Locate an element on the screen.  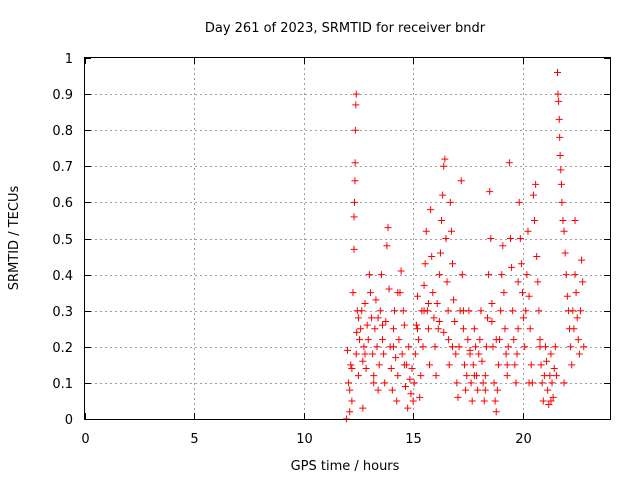
y-tick-label: 0.2 is located at coordinates (62, 348).